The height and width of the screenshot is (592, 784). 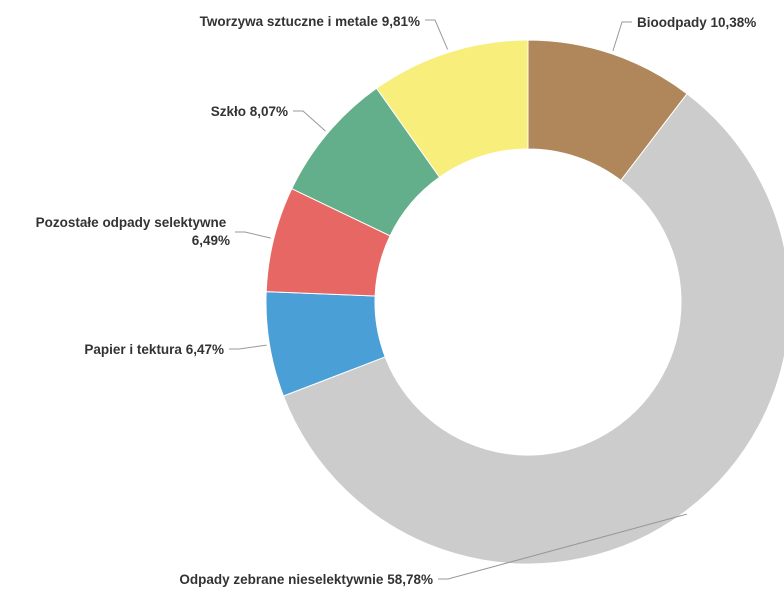 What do you see at coordinates (622, 36) in the screenshot?
I see `leader-bioodpady` at bounding box center [622, 36].